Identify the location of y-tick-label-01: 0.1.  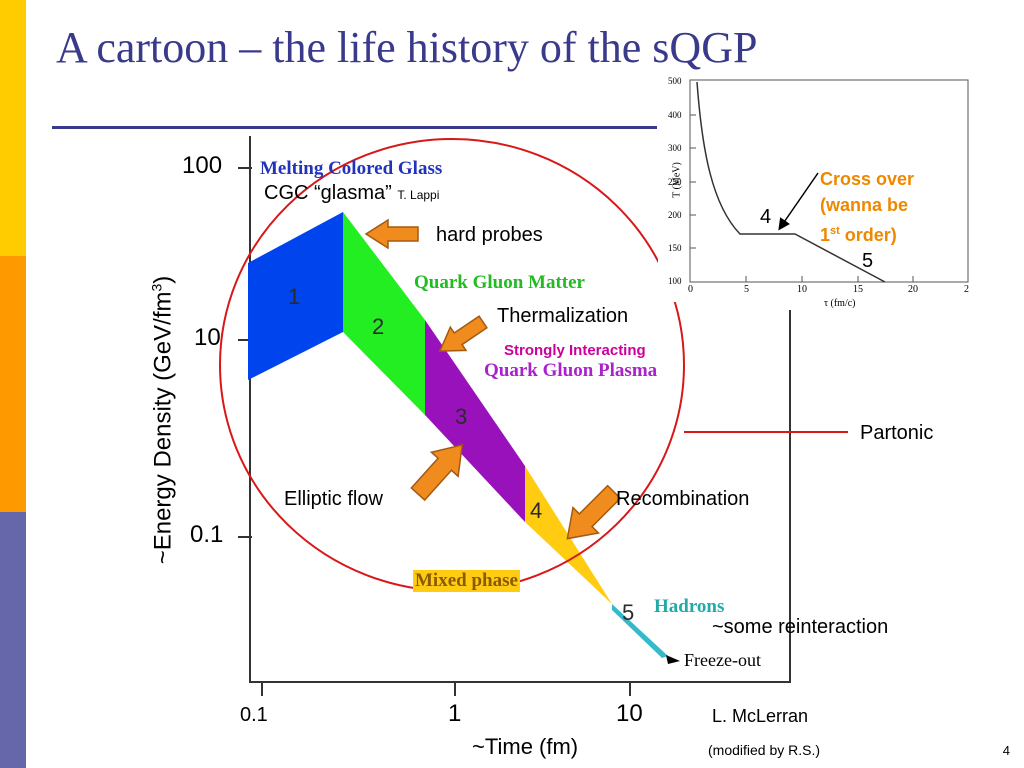
(207, 534).